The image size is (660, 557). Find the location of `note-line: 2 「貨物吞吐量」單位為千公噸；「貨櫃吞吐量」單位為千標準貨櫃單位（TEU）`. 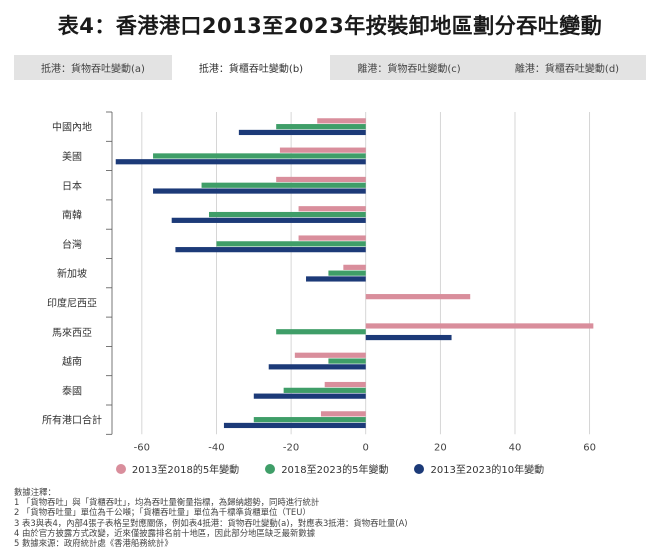

note-line: 2 「貨物吞吐量」單位為千公噸；「貨櫃吞吐量」單位為千標準貨櫃單位（TEU） is located at coordinates (162, 512).